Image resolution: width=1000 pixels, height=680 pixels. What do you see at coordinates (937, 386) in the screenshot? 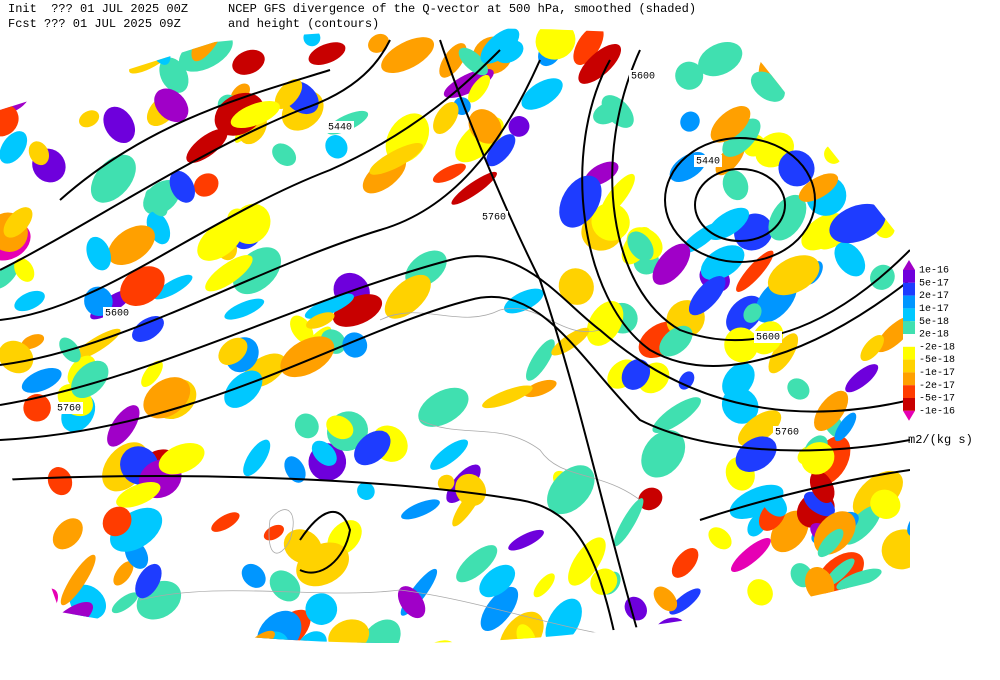
I see `colorbar-label: -2e-17` at bounding box center [937, 386].